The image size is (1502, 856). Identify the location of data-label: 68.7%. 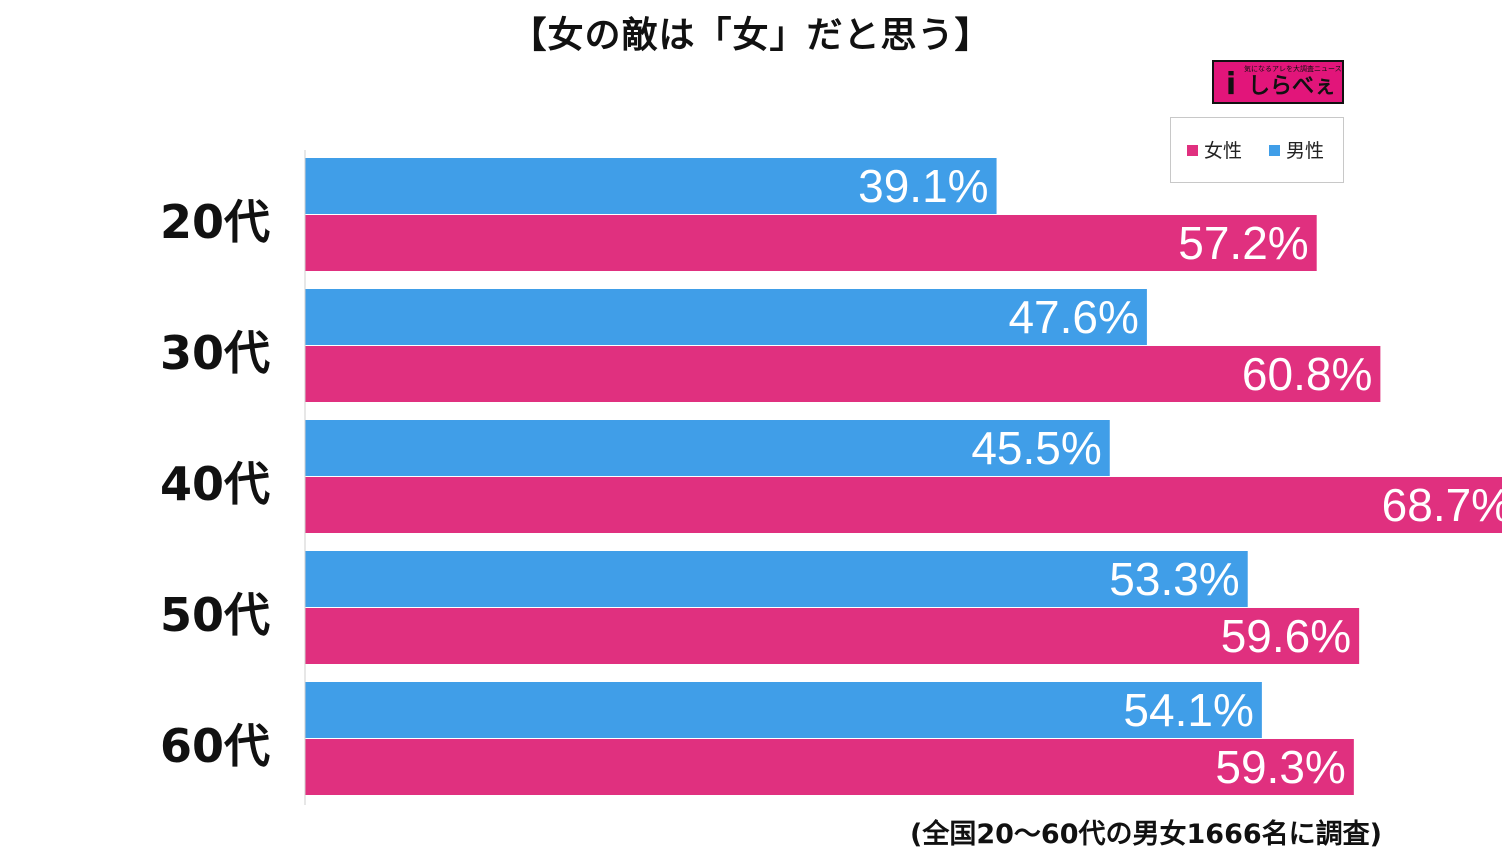
(1442, 505).